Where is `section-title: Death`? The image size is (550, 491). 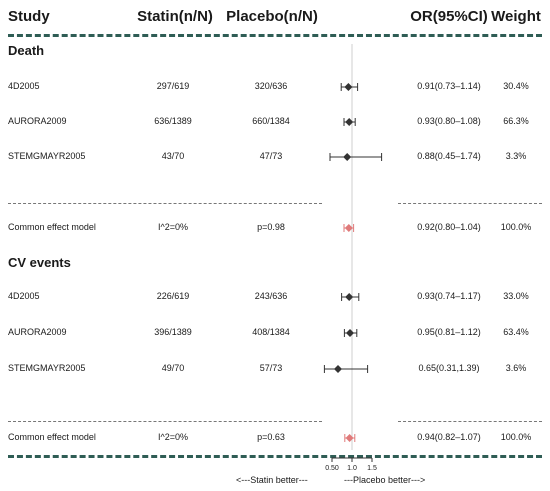 section-title: Death is located at coordinates (26, 50).